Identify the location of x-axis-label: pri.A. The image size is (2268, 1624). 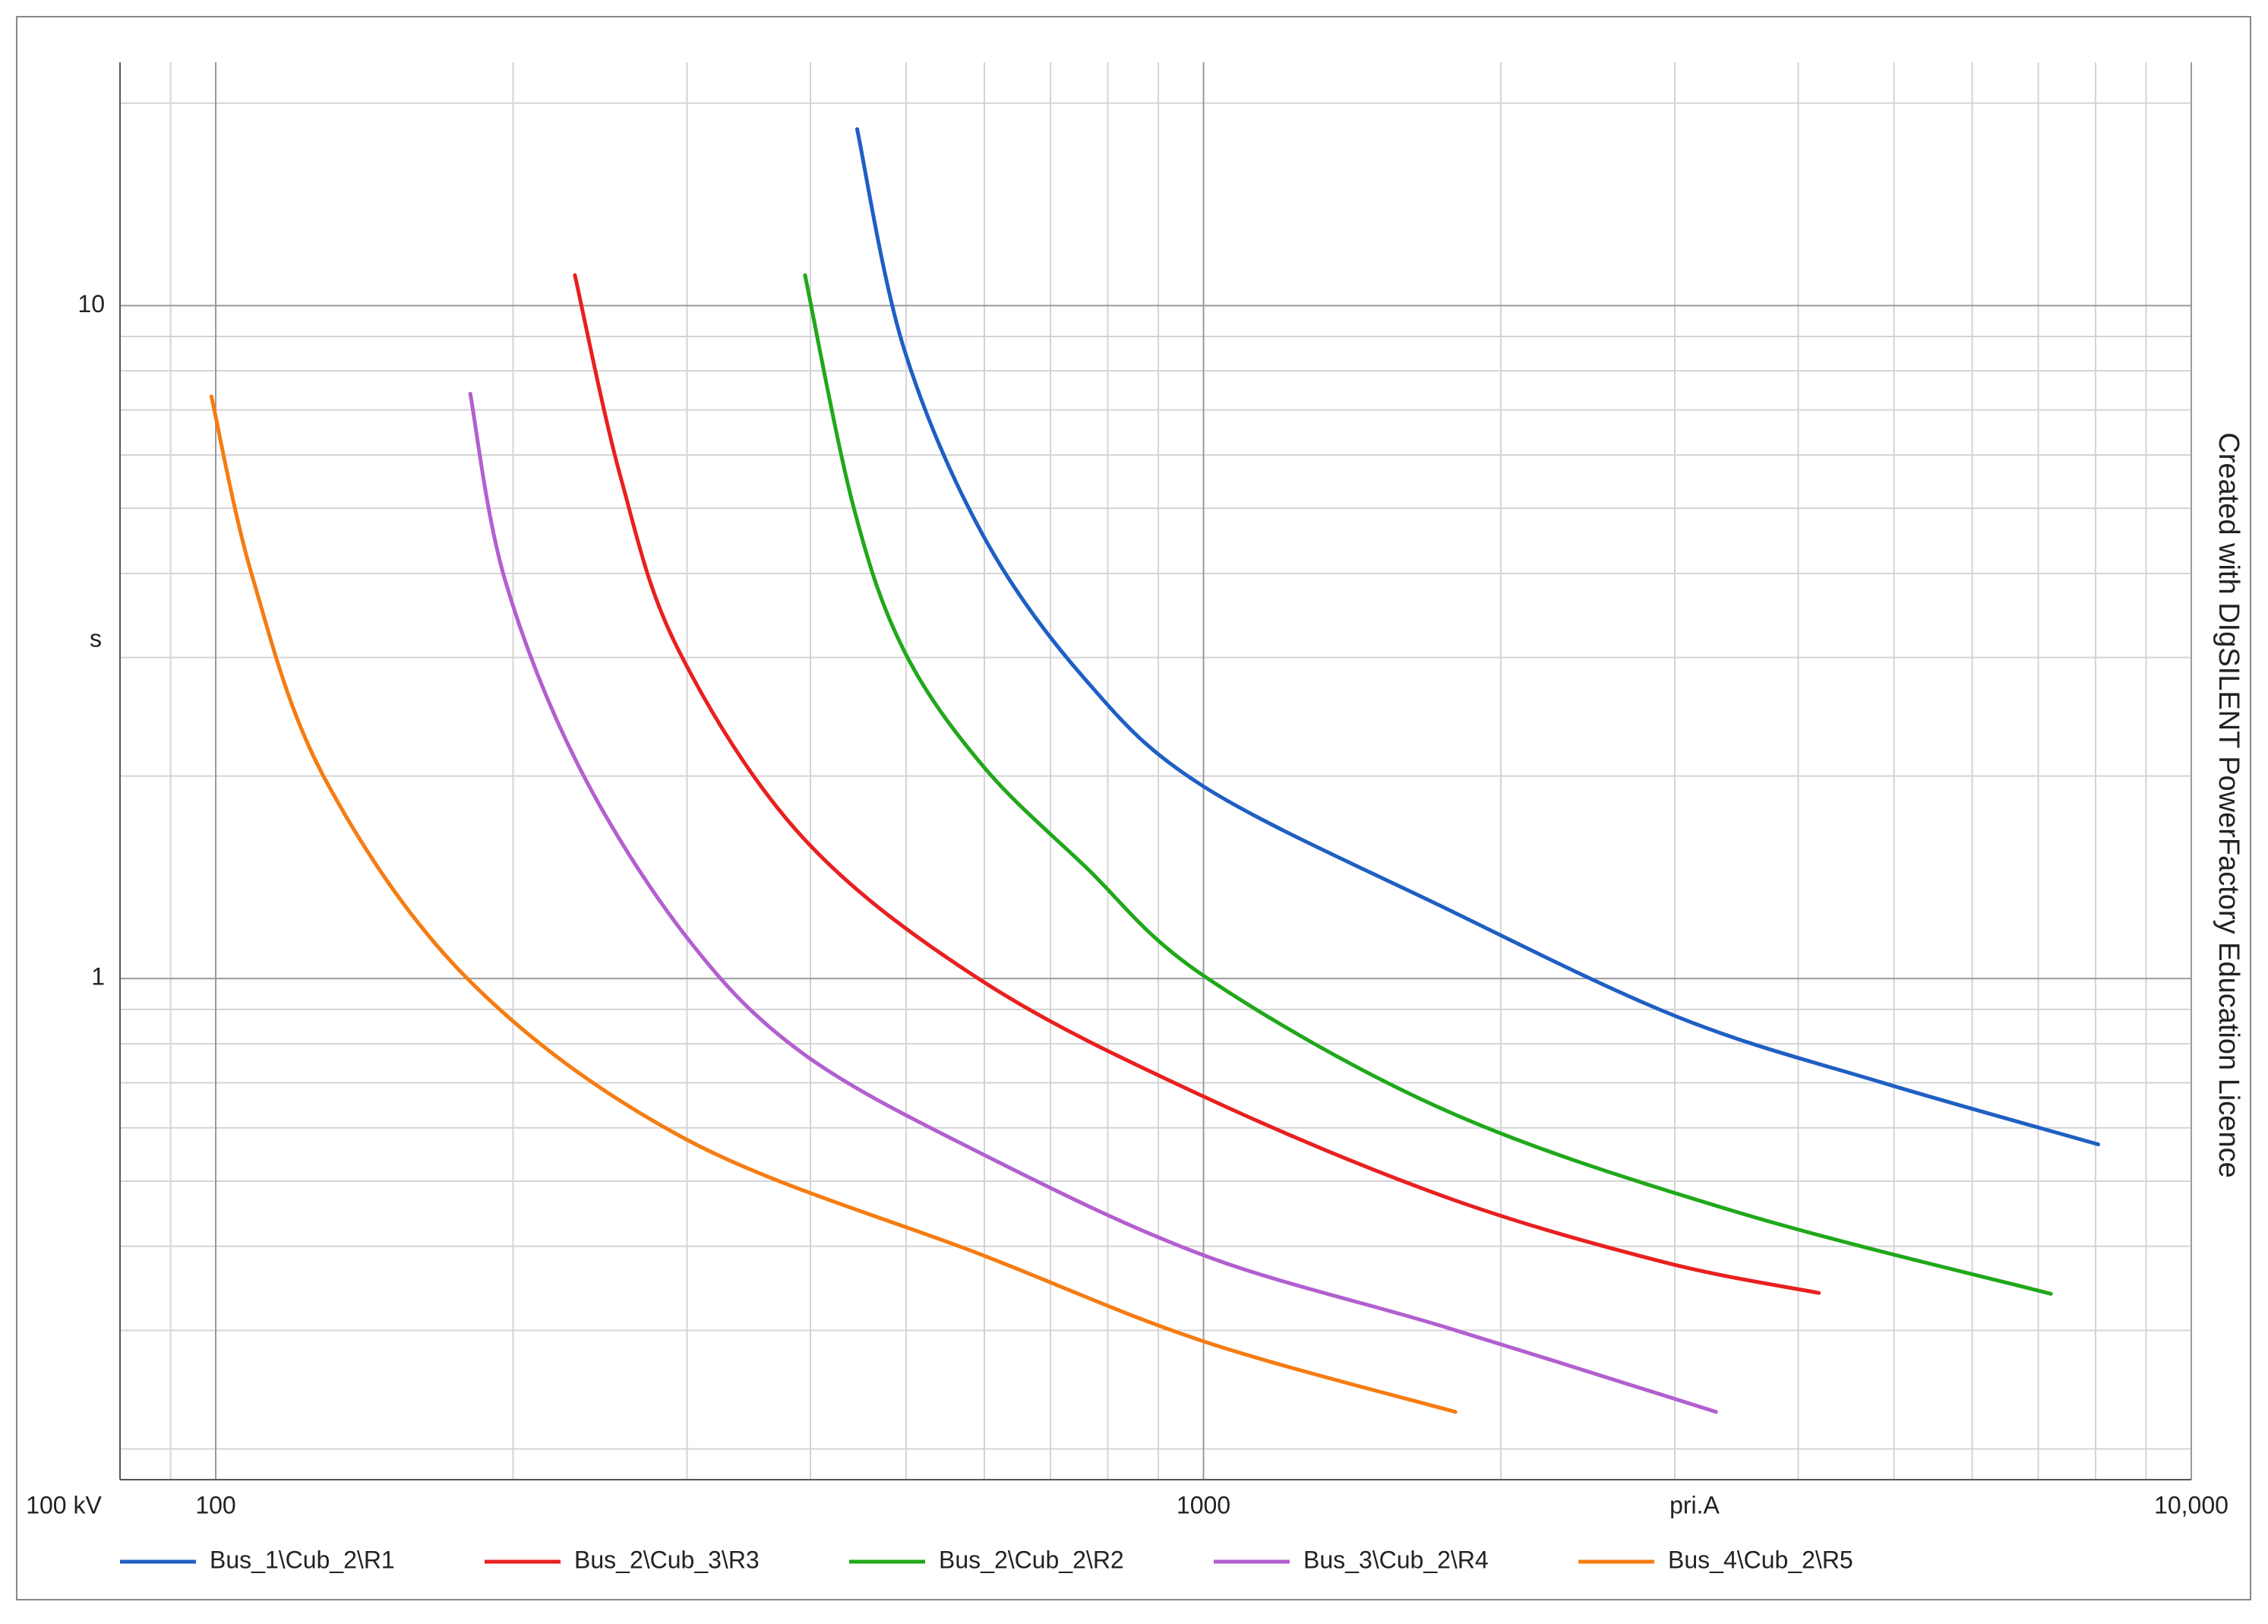
(1694, 1505).